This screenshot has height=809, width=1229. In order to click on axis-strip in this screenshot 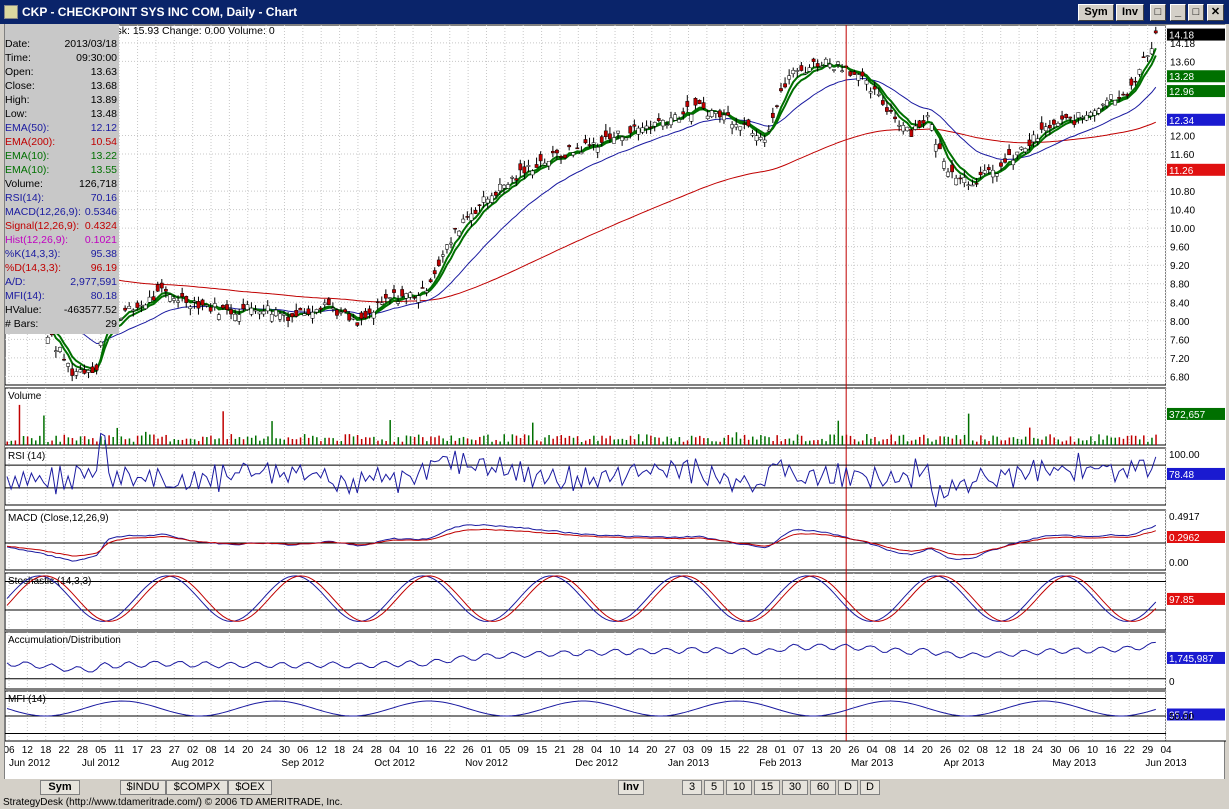, I will do `click(1196, 383)`.